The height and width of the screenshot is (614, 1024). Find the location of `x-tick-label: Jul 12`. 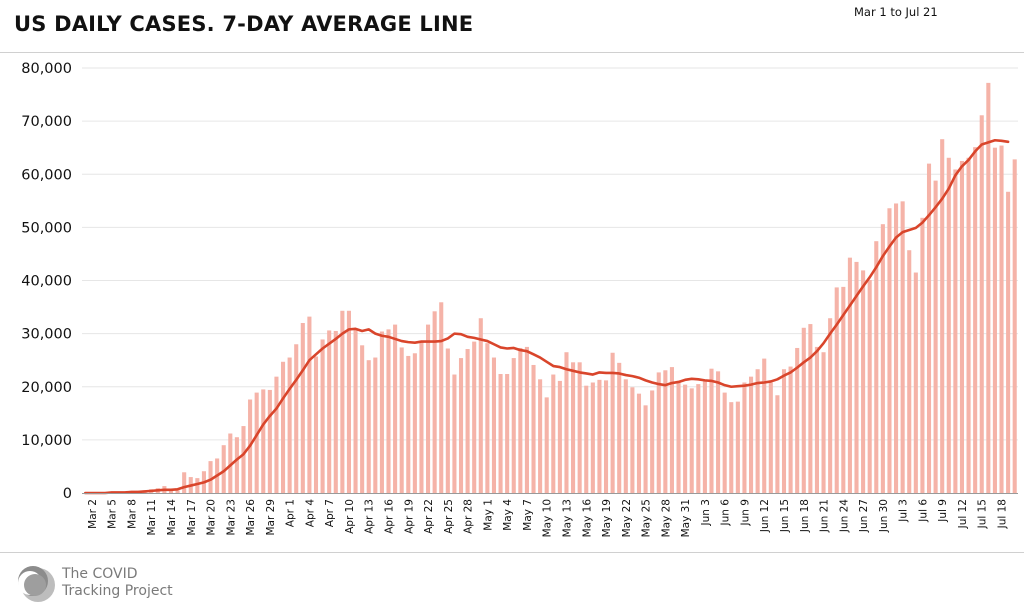

x-tick-label: Jul 12 is located at coordinates (963, 514).